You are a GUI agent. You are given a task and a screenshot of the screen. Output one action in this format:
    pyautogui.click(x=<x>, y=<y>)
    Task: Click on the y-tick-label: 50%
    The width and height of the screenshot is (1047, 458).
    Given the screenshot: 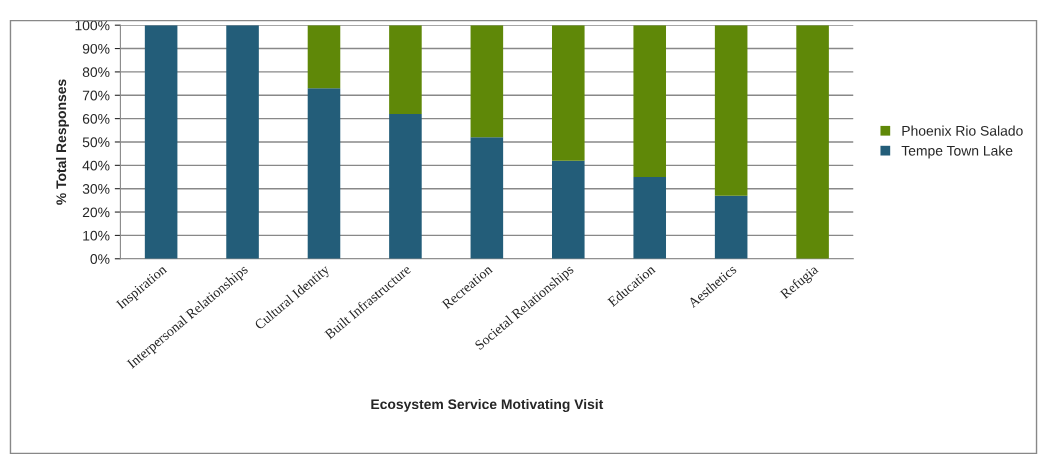 What is the action you would take?
    pyautogui.click(x=96, y=142)
    